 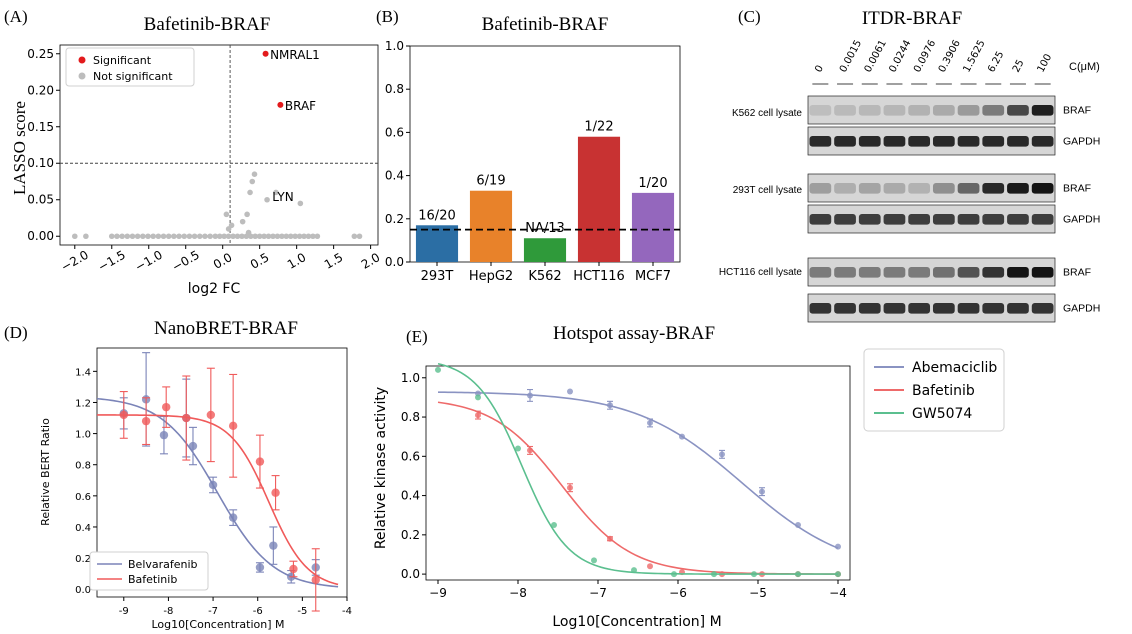 I want to click on legend-significant-label: Significant, so click(x=122, y=60).